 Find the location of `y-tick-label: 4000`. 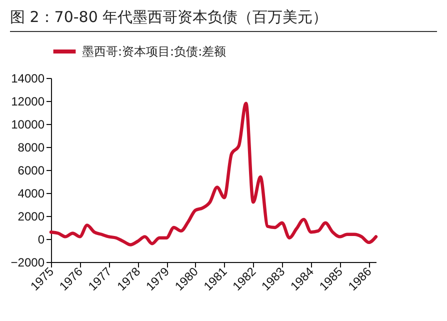

y-tick-label: 4000 is located at coordinates (31, 193).